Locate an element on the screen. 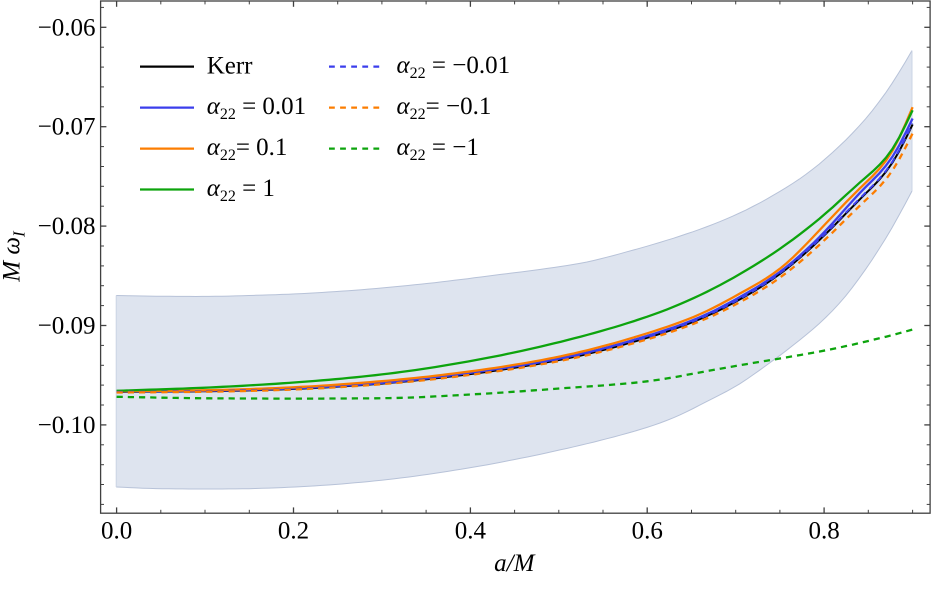  svg-text: α22 = −1 is located at coordinates (438, 149).